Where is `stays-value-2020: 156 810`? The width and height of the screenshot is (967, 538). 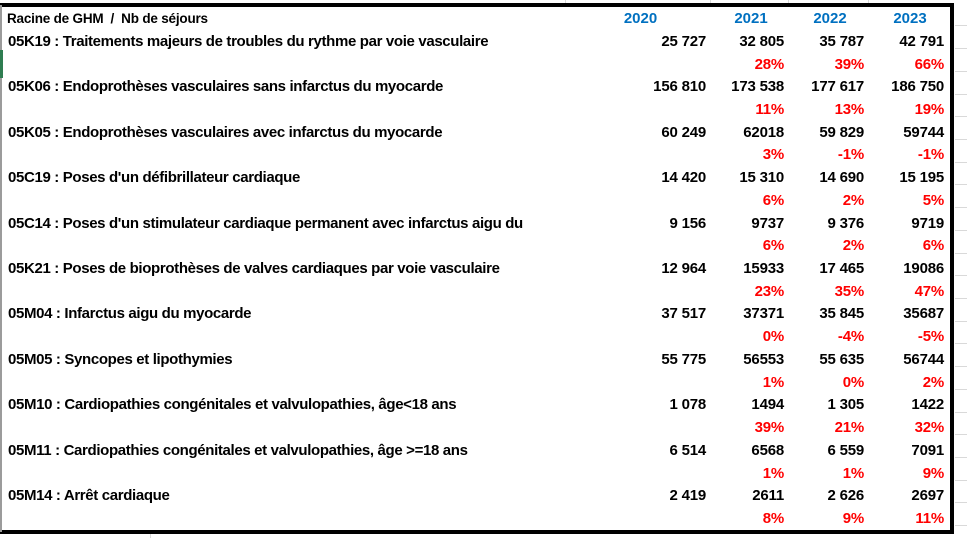
stays-value-2020: 156 810 is located at coordinates (679, 87).